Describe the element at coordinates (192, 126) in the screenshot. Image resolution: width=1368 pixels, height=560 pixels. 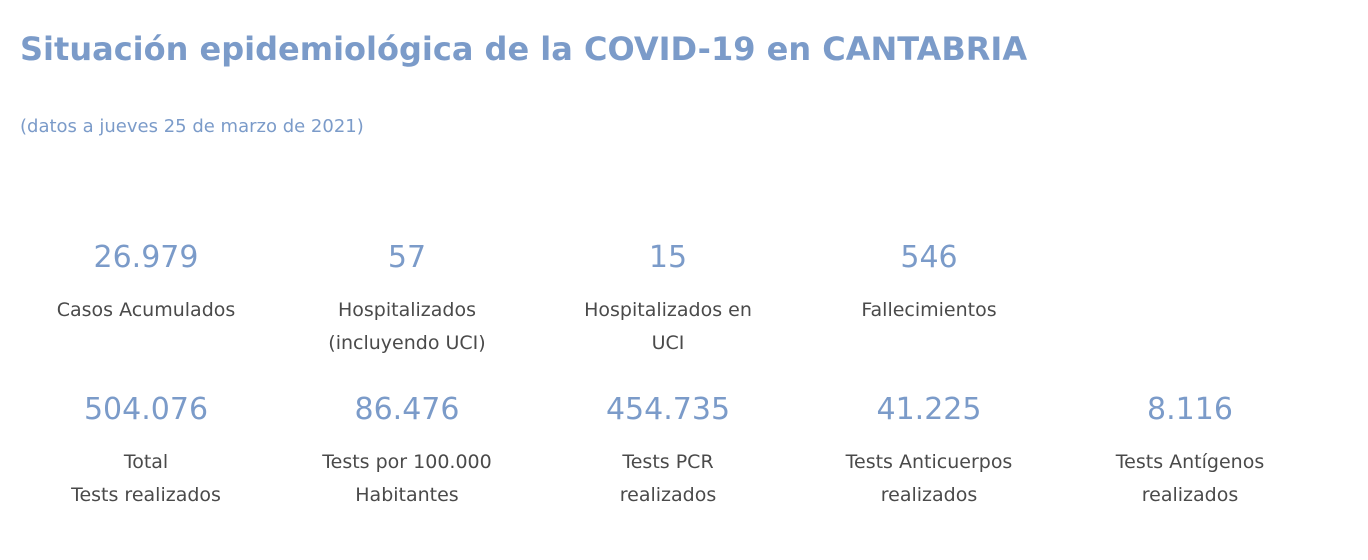
I see `data-date-subtitle: (datos a jueves 25 de marzo de 2021)` at that location.